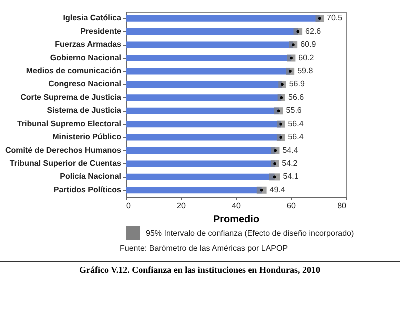 The image size is (400, 311). I want to click on x-tick-label: 80, so click(343, 206).